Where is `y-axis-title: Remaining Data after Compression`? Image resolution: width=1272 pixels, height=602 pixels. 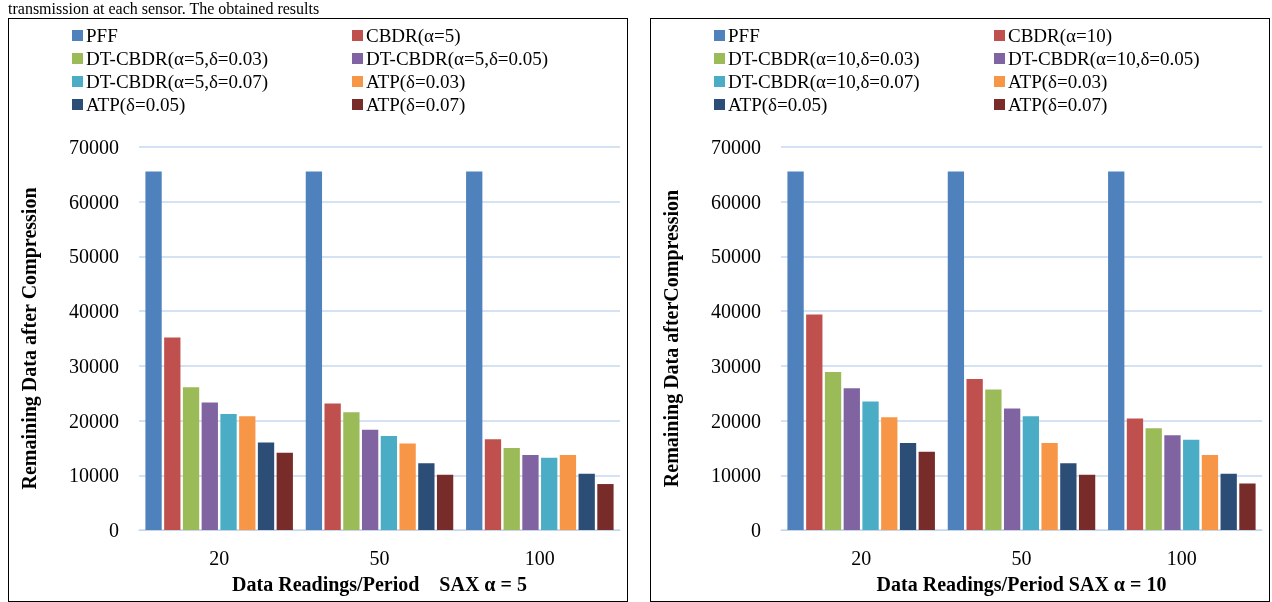 y-axis-title: Remaining Data after Compression is located at coordinates (29, 338).